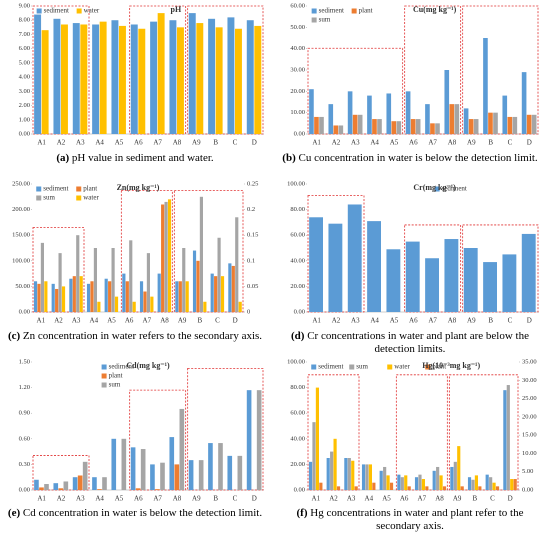  Describe the element at coordinates (439, 367) in the screenshot. I see `legend-label: plant` at that location.